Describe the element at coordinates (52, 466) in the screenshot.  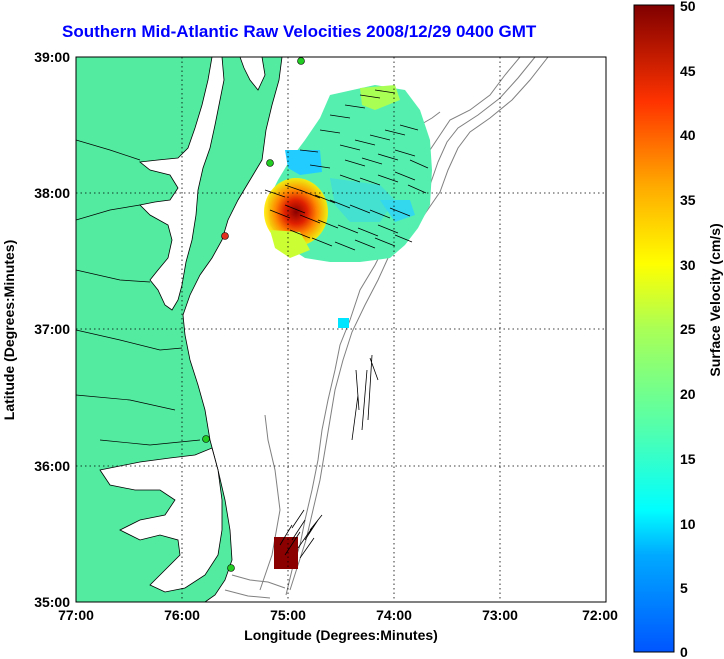
I see `y-tick-label: 36:00` at that location.